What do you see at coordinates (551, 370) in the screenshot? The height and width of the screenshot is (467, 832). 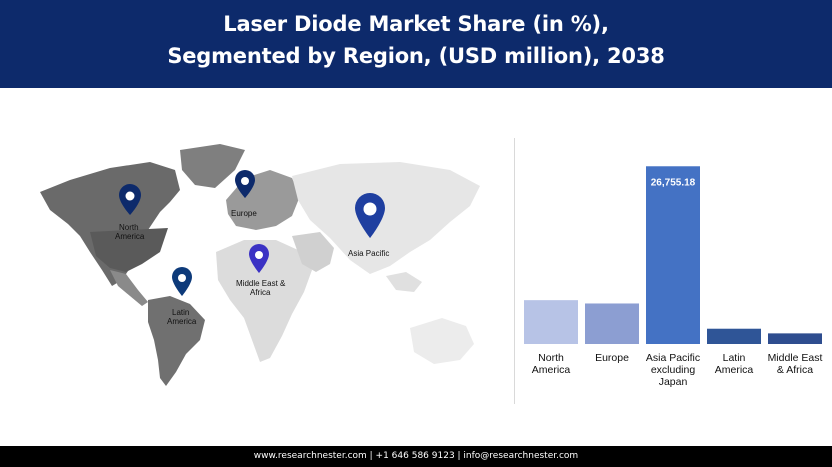 I see `x-tick-label-0-line-1: America` at bounding box center [551, 370].